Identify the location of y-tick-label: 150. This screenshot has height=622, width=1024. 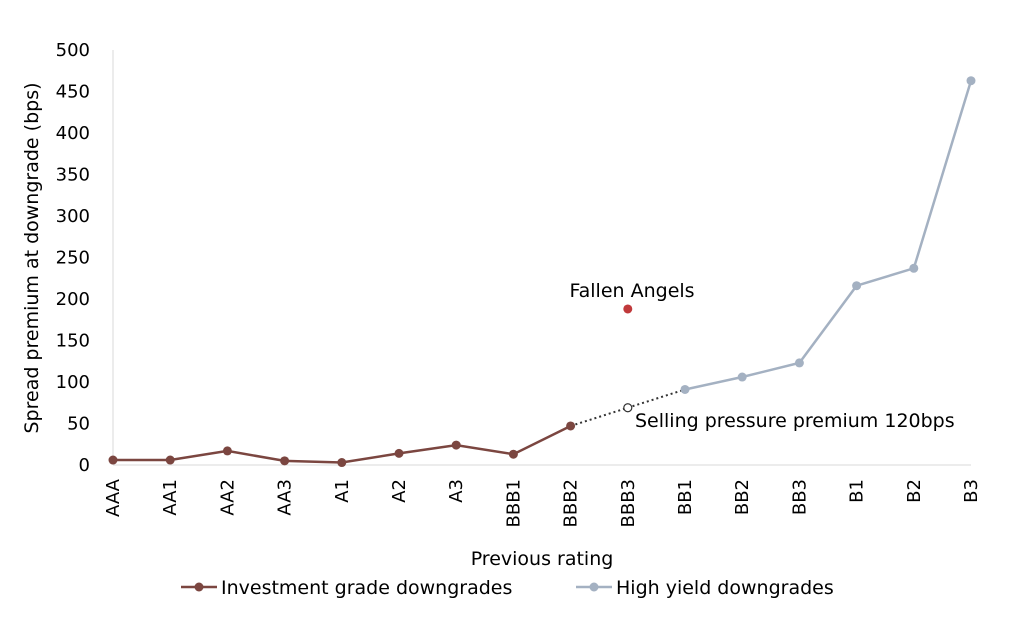
(73, 341).